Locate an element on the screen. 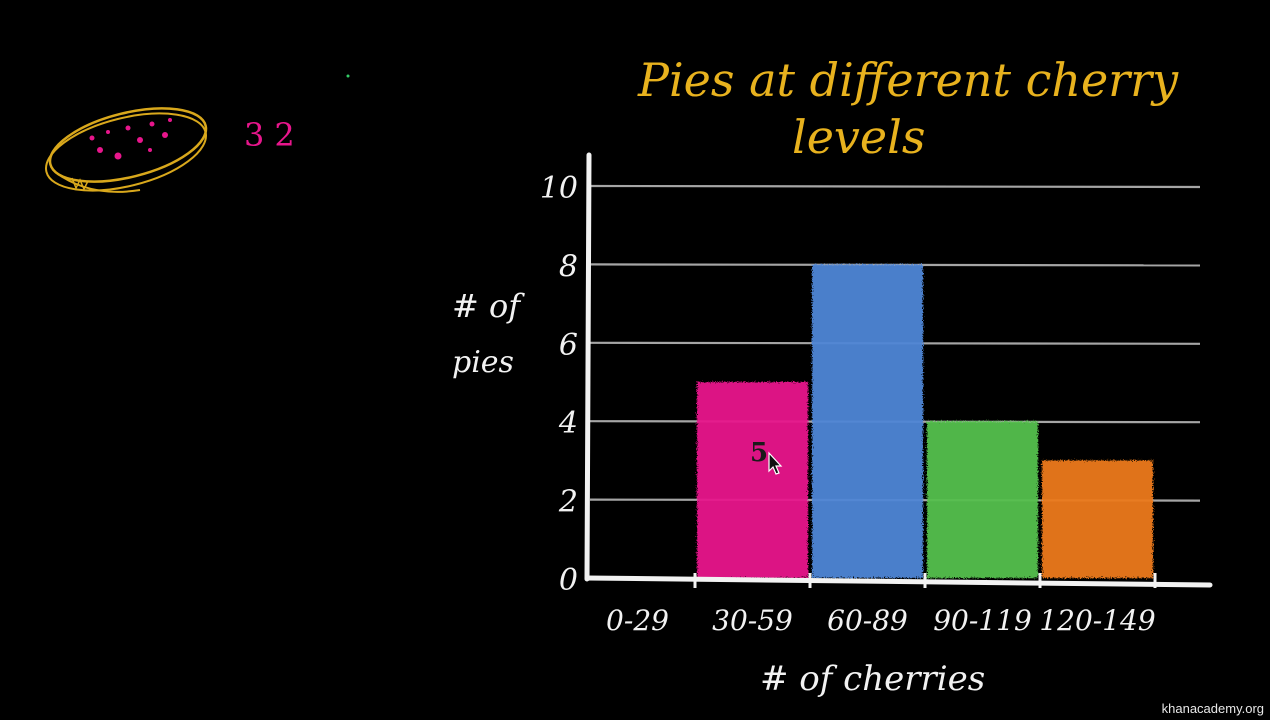 This screenshot has height=720, width=1270. x-tick-labels: 0-29 30-59 60-89 90-119 120-149 is located at coordinates (881, 605).